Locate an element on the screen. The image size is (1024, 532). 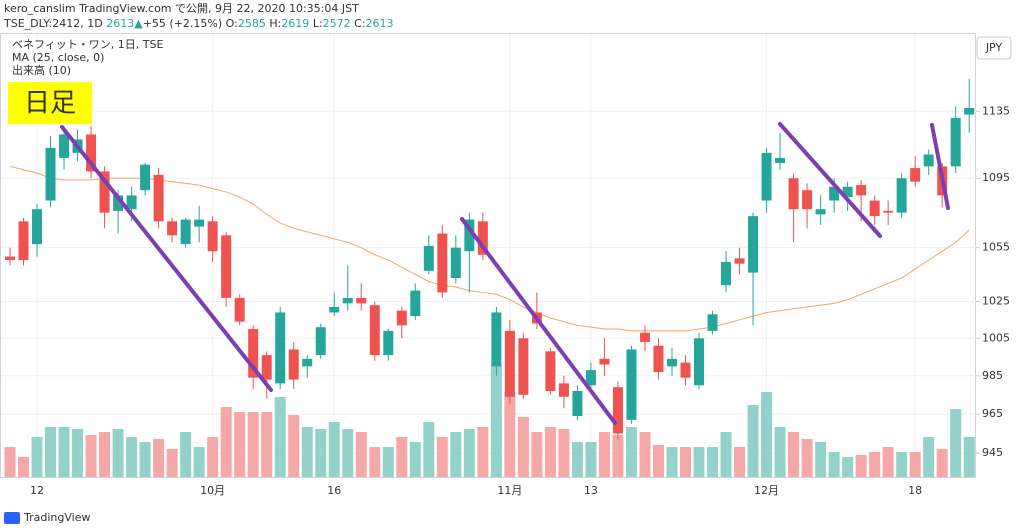
c: 2613 is located at coordinates (380, 23).